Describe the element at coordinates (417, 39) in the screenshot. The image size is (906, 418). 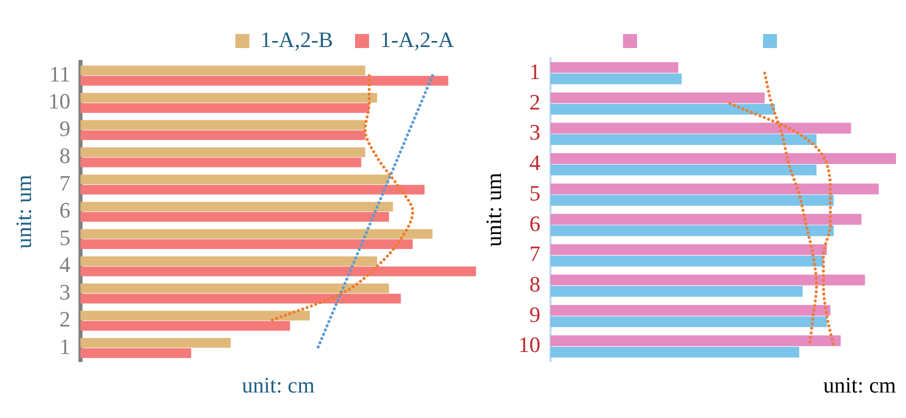
I see `legend-label: 1-A,2-A` at that location.